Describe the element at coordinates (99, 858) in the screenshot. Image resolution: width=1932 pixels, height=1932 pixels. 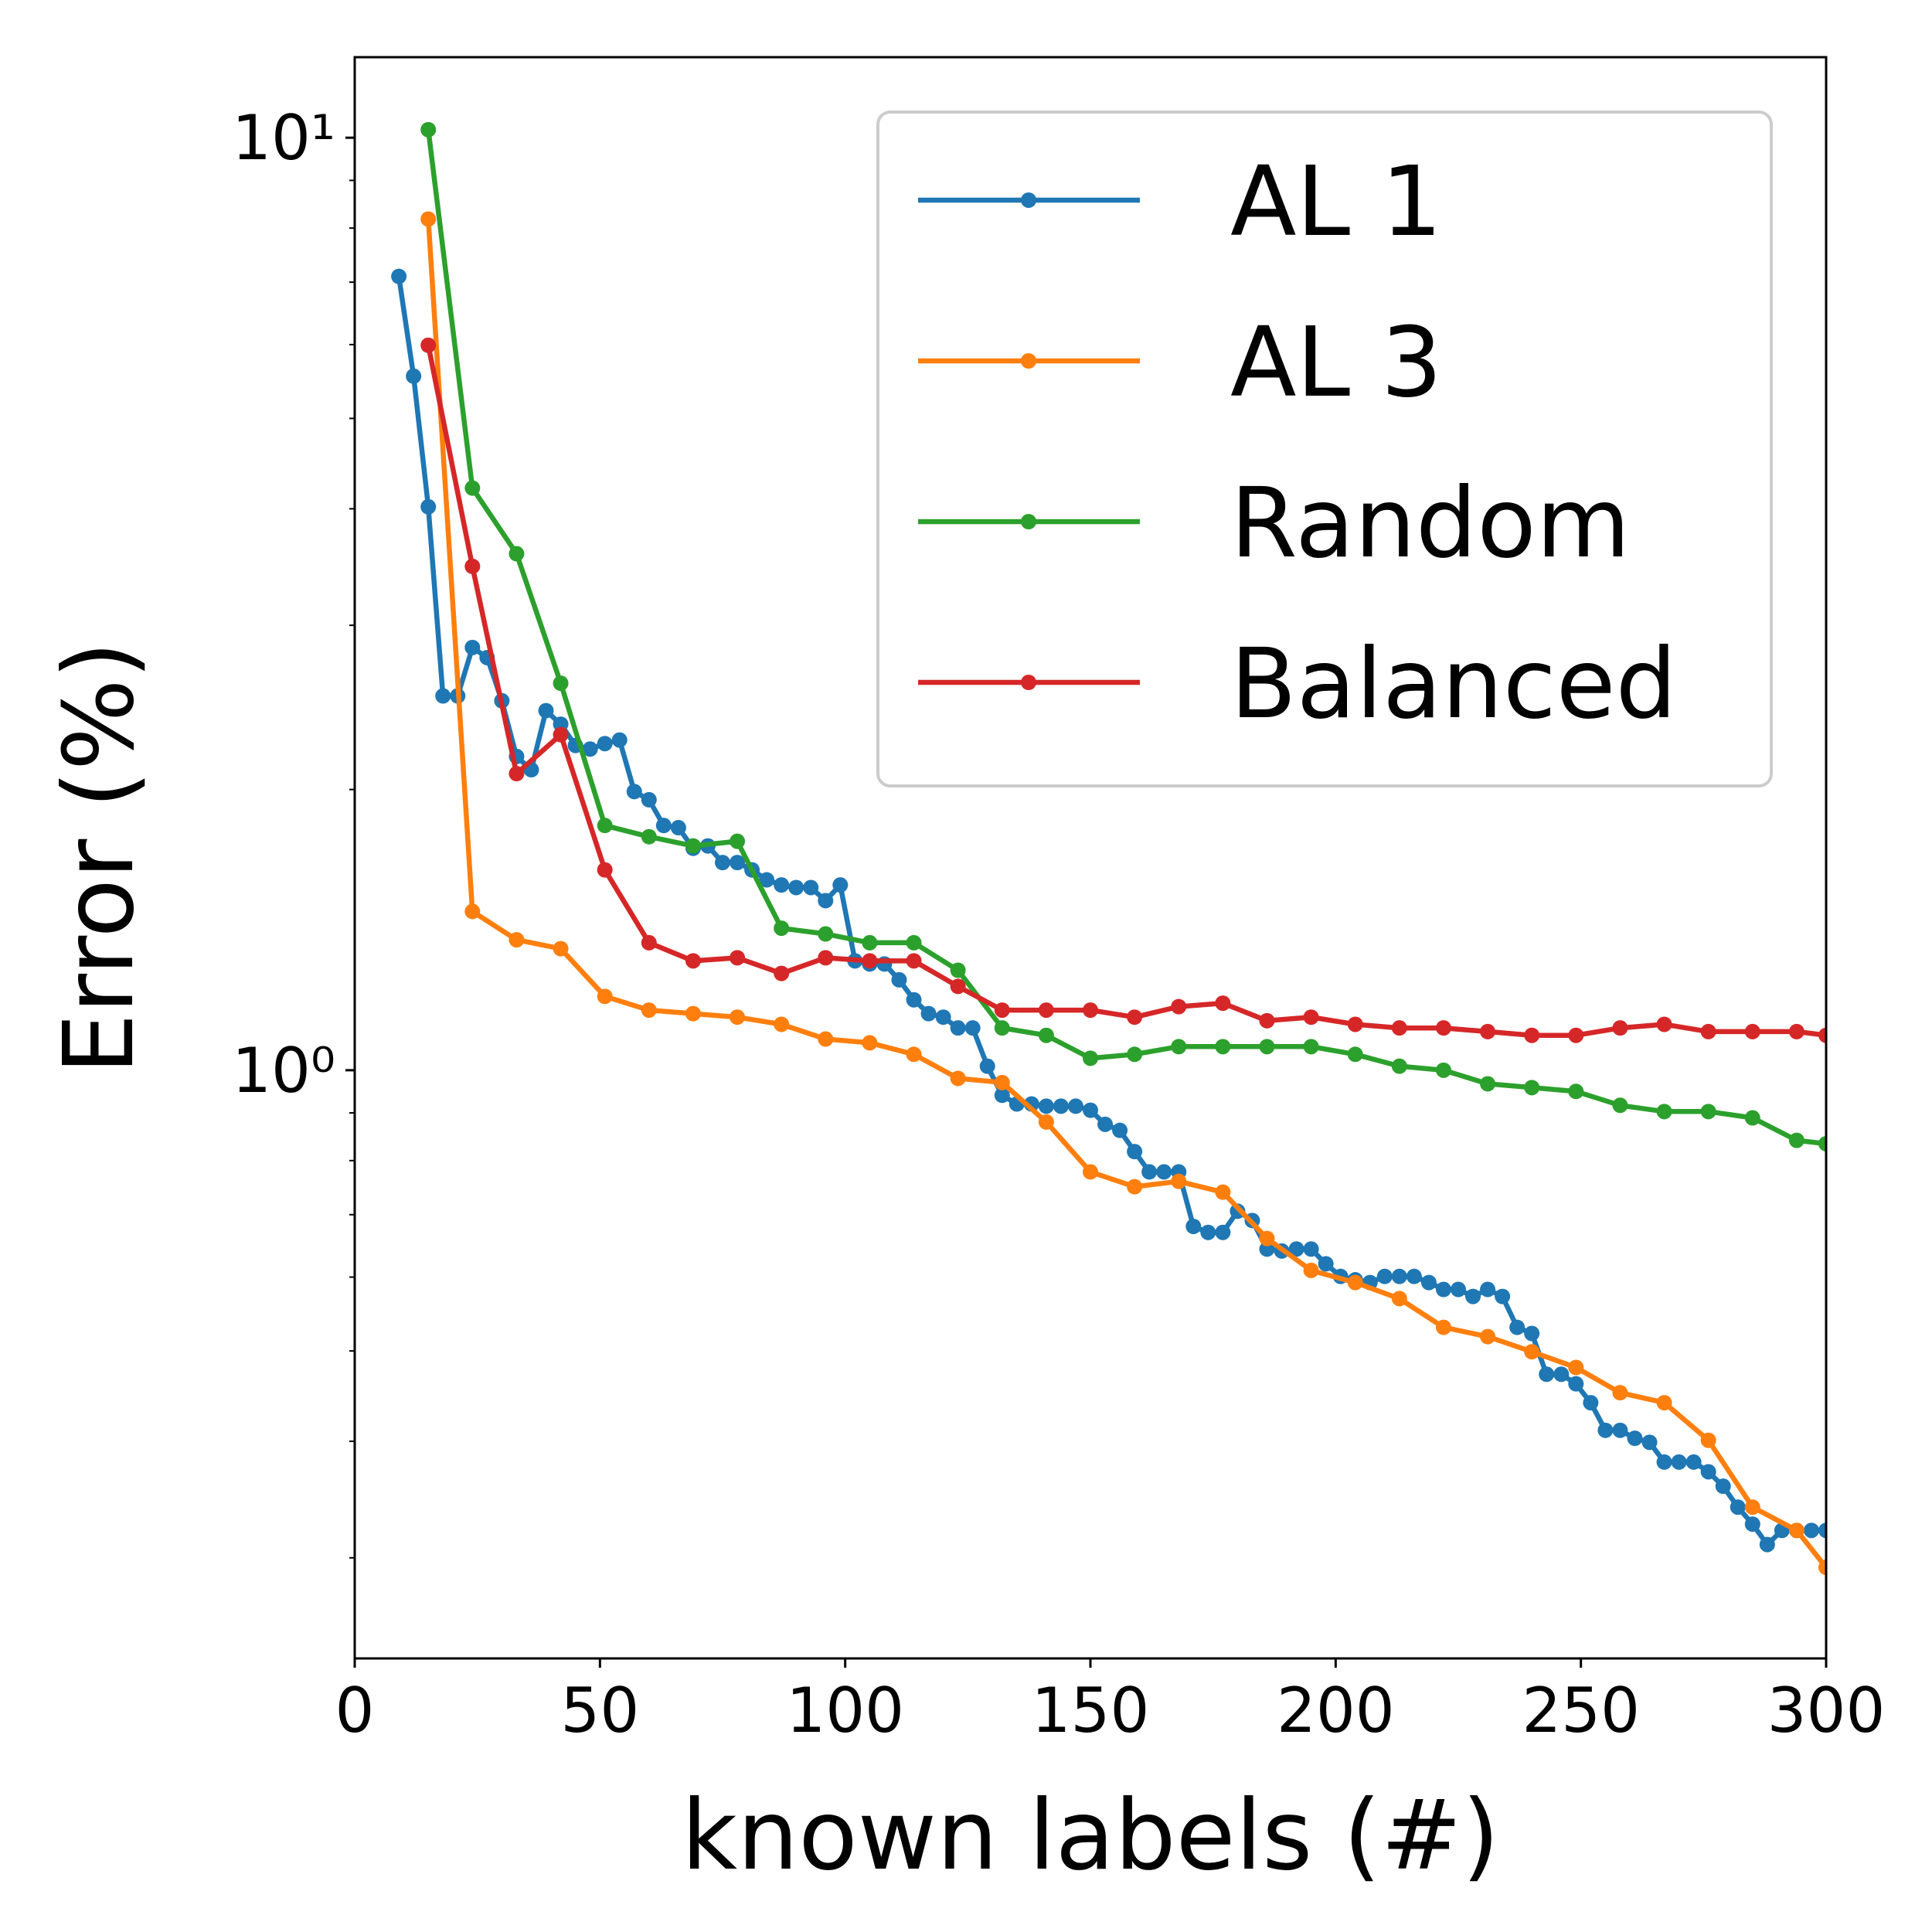
I see `y-axis-label: Error (%)` at that location.